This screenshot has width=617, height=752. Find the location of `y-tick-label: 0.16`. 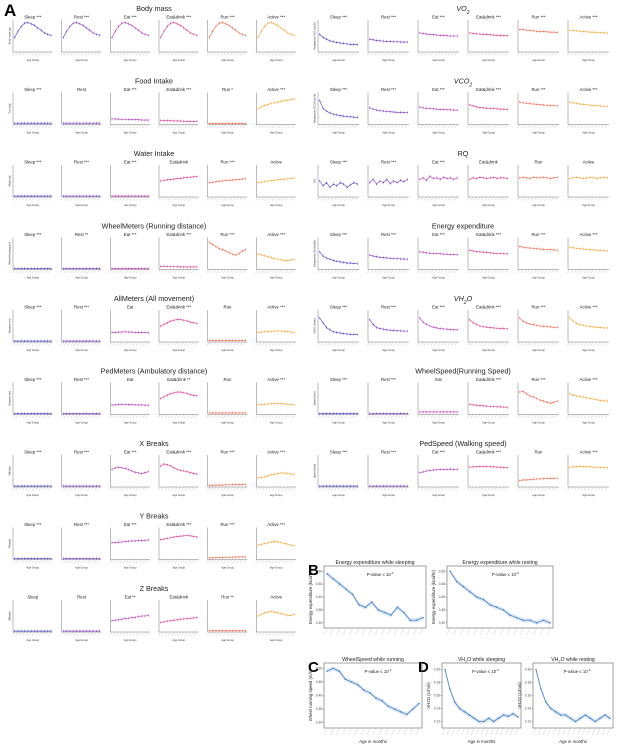

y-tick-label: 0.16 is located at coordinates (528, 696).